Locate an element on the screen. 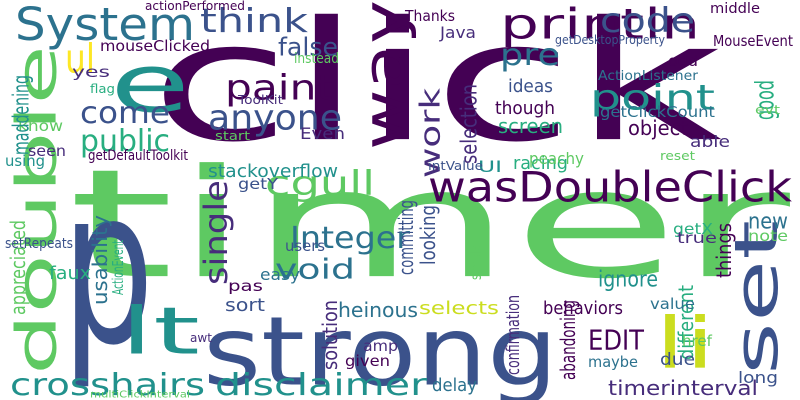 Image resolution: width=800 pixels, height=400 pixels. word-single: single is located at coordinates (216, 232).